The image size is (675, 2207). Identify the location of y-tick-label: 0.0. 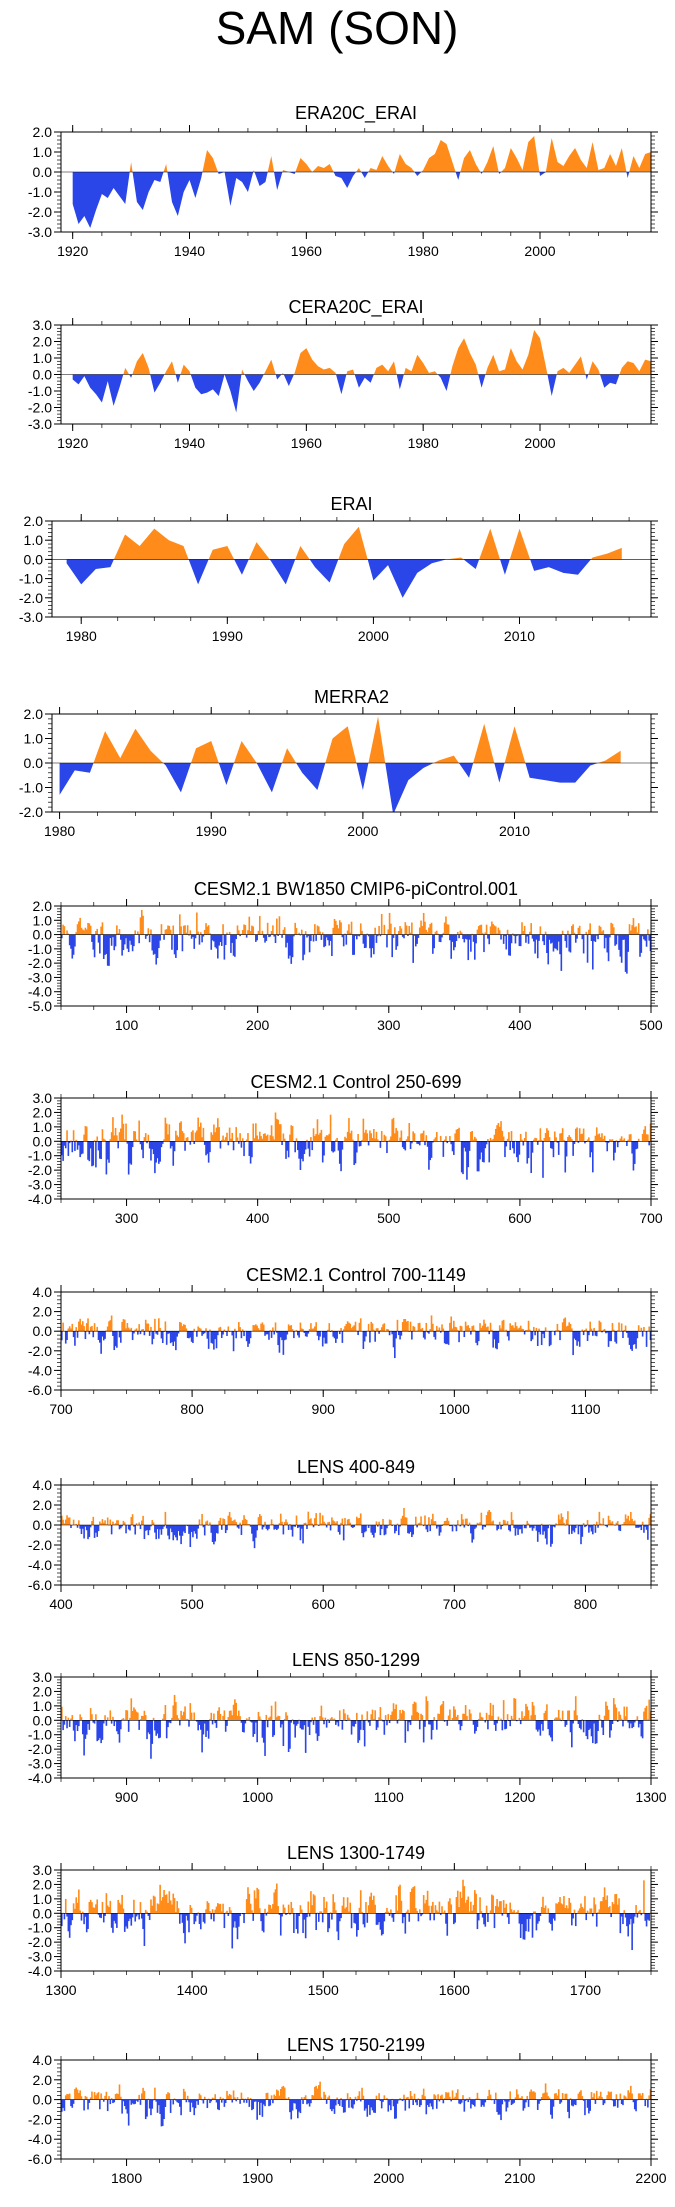
(43, 1913).